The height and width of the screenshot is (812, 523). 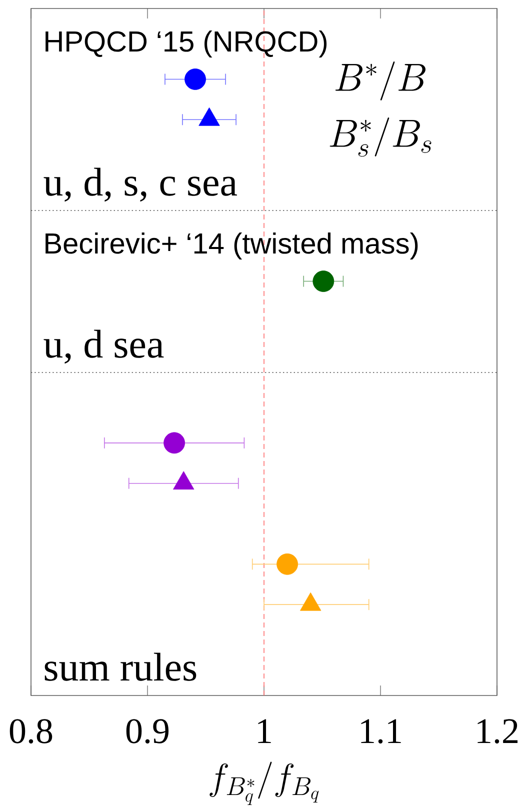 I want to click on x-tick-label: 1, so click(x=264, y=731).